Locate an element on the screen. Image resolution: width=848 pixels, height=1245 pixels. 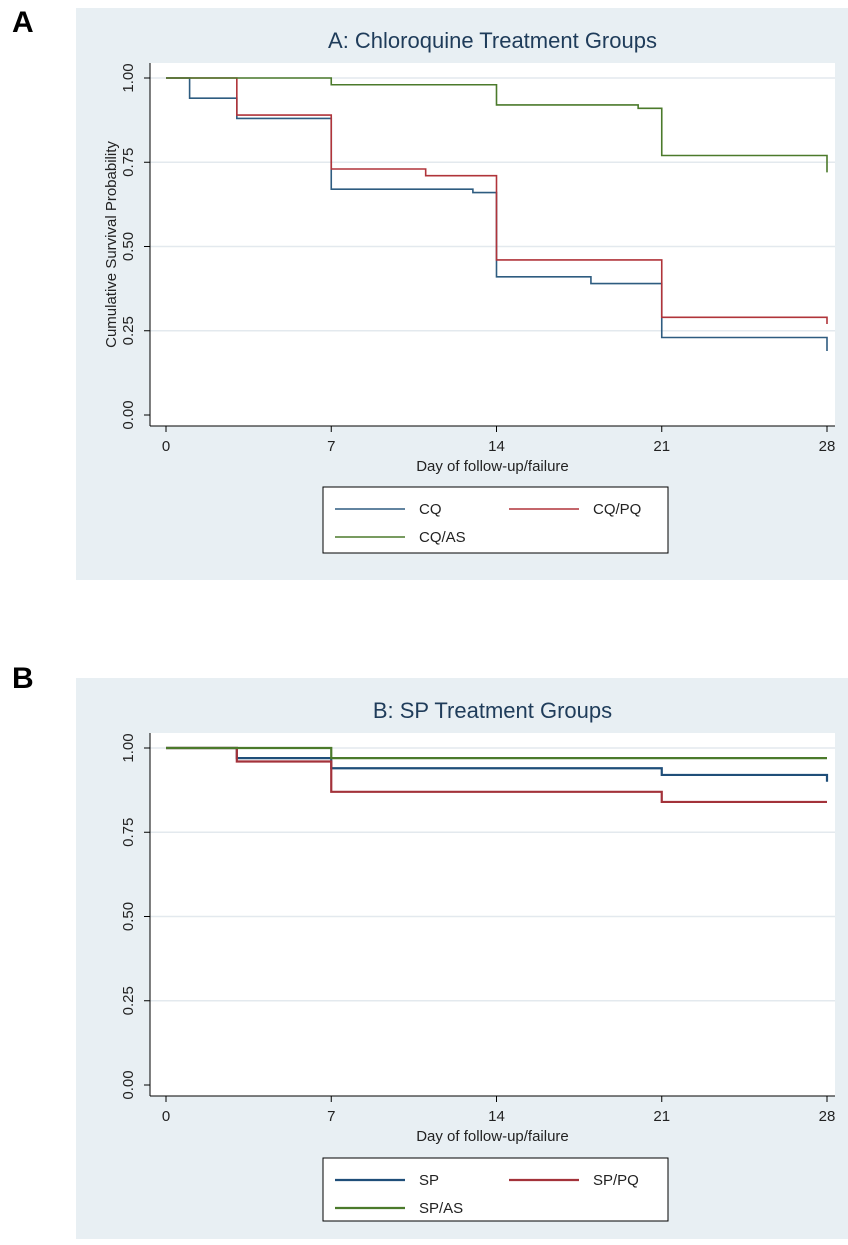
legend-label: CQ is located at coordinates (430, 509).